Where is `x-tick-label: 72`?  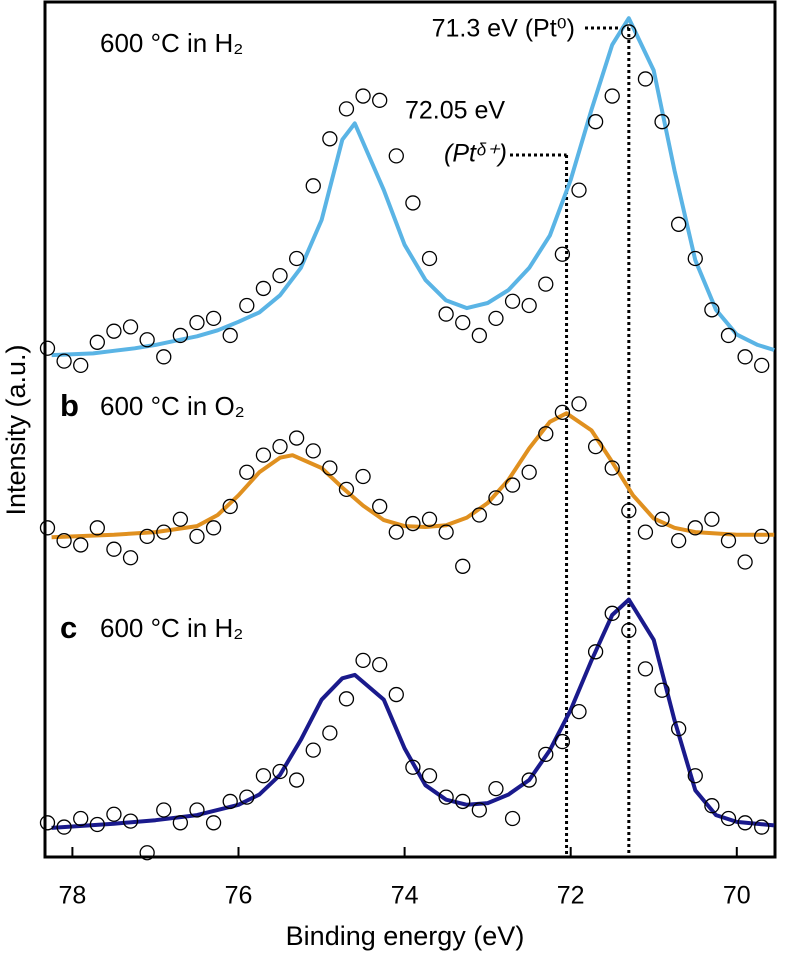
x-tick-label: 72 is located at coordinates (571, 896).